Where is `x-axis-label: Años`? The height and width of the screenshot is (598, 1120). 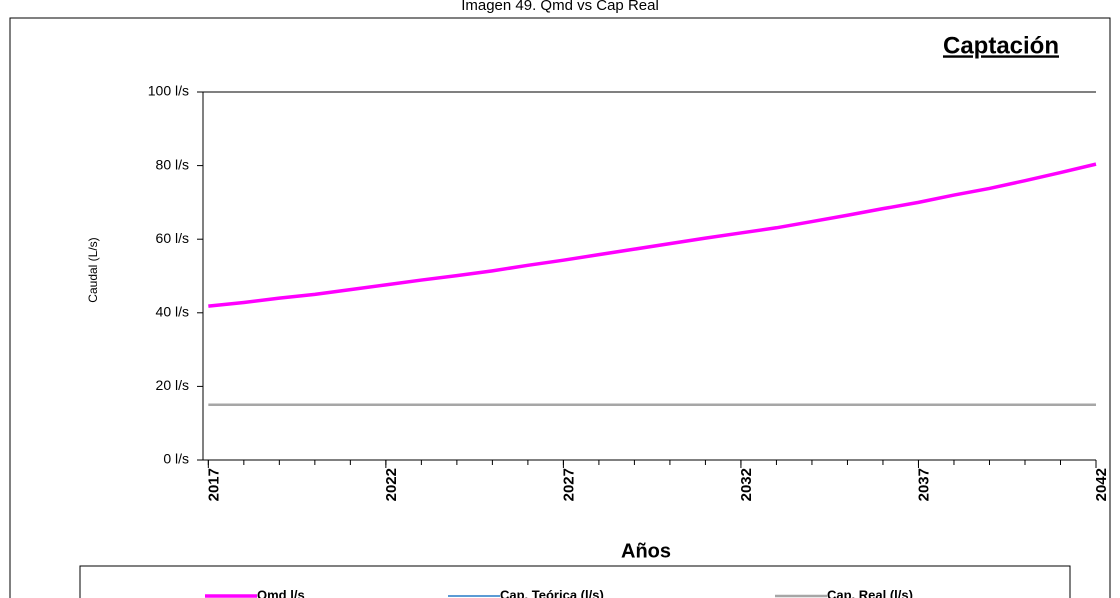 x-axis-label: Años is located at coordinates (646, 551).